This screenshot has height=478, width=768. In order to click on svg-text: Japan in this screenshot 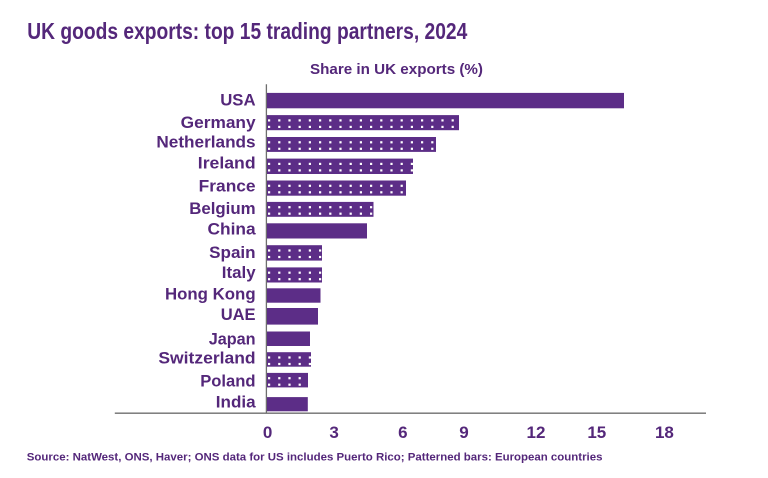, I will do `click(232, 339)`.